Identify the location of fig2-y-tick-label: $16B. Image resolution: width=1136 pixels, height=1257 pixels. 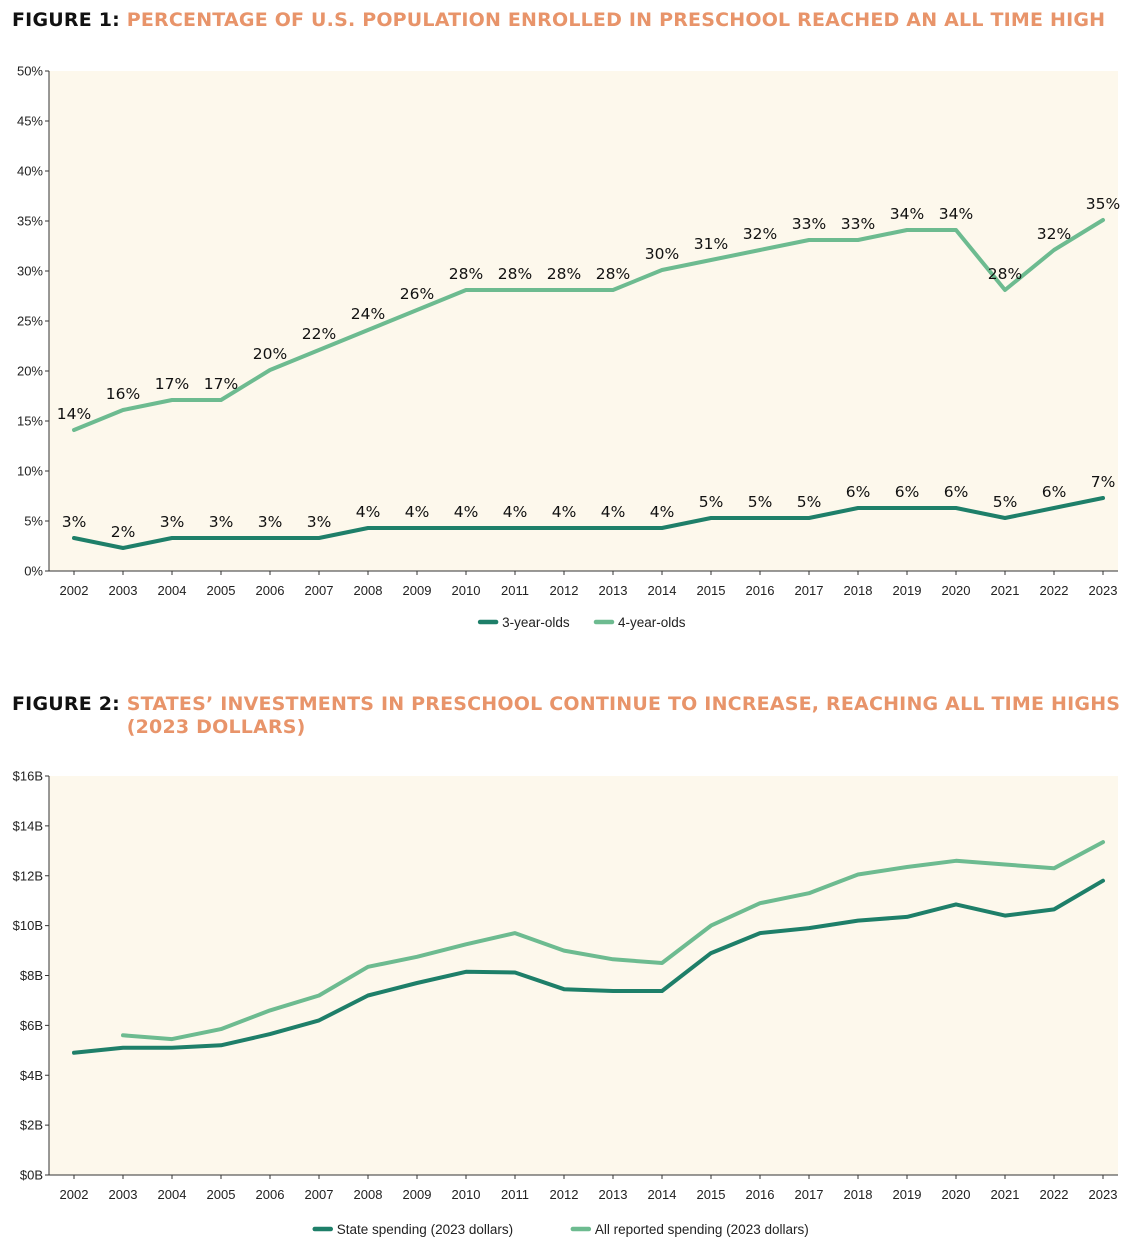
(28, 776).